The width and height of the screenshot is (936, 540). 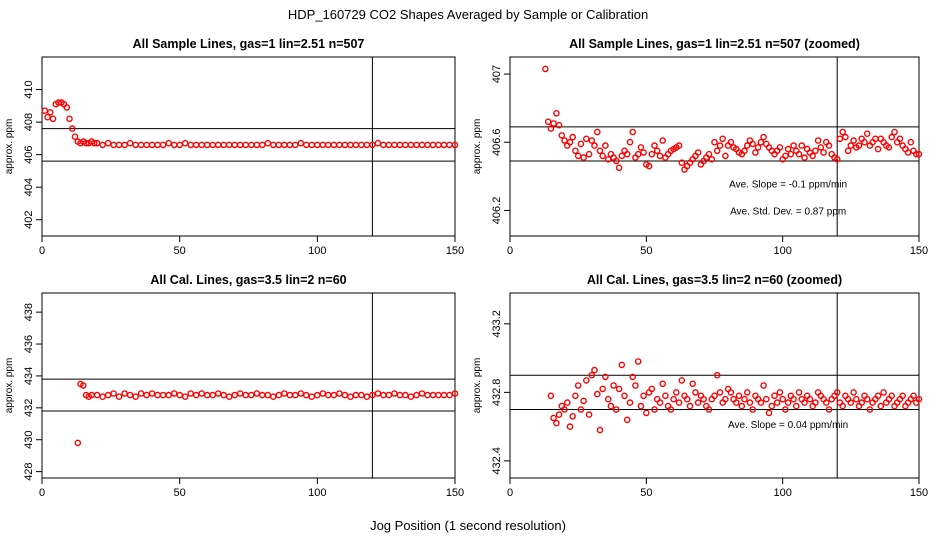 What do you see at coordinates (29, 376) in the screenshot?
I see `y-tick-label: 434` at bounding box center [29, 376].